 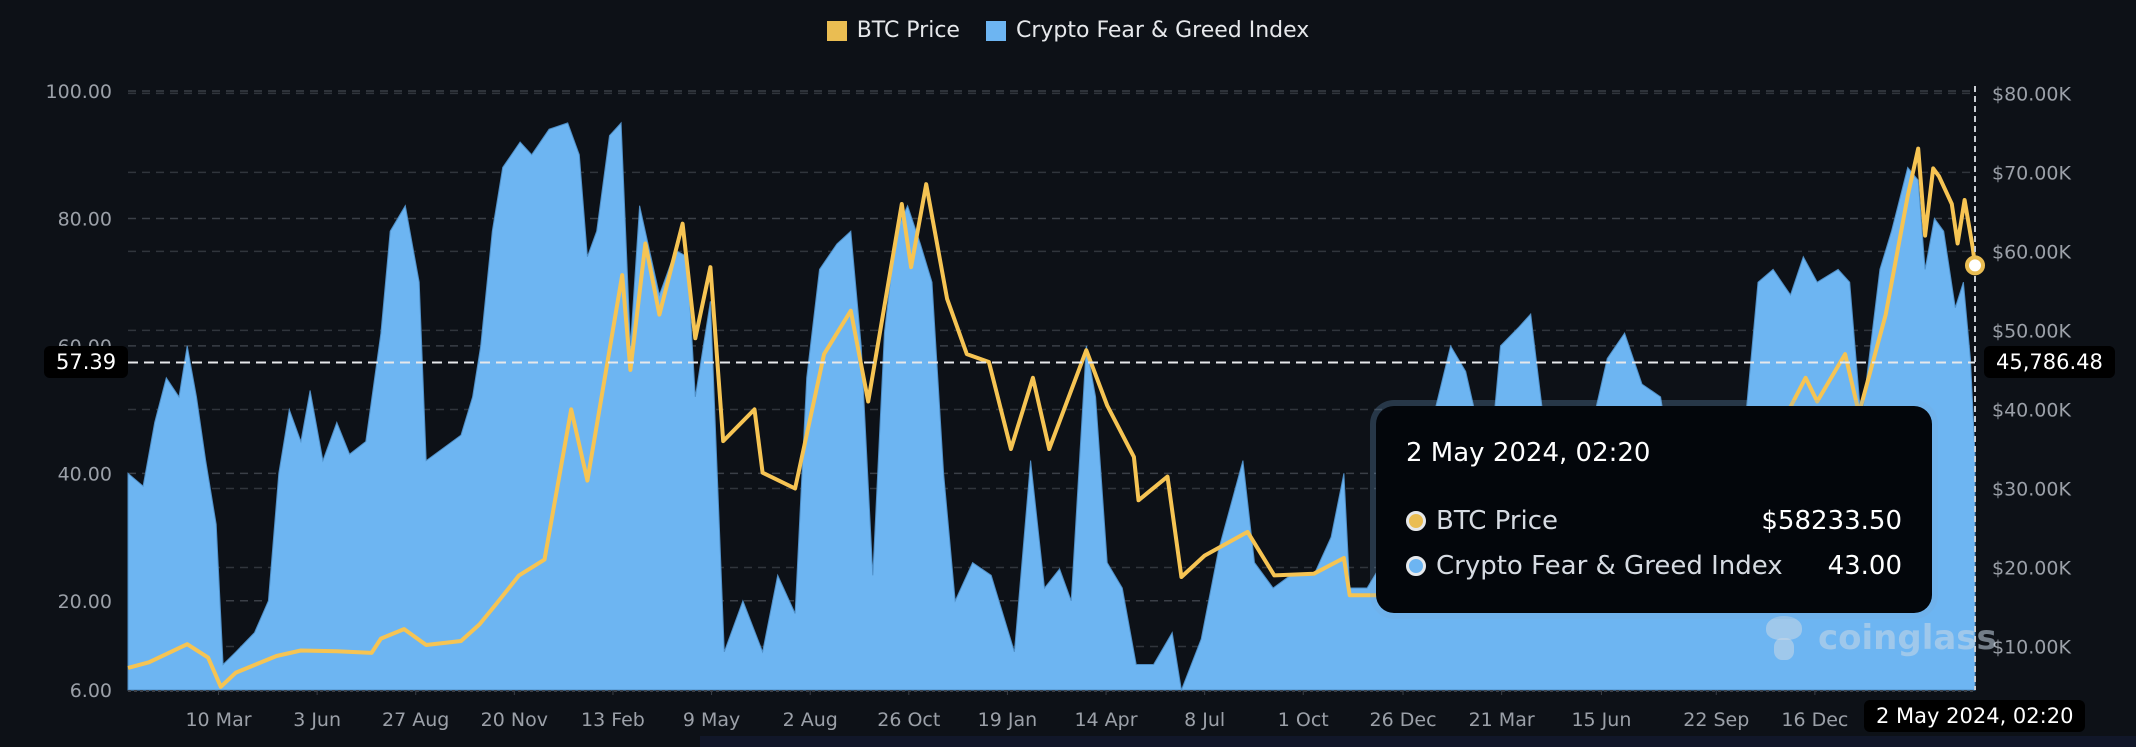 What do you see at coordinates (218, 720) in the screenshot?
I see `x-tick-label: 10 Mar` at bounding box center [218, 720].